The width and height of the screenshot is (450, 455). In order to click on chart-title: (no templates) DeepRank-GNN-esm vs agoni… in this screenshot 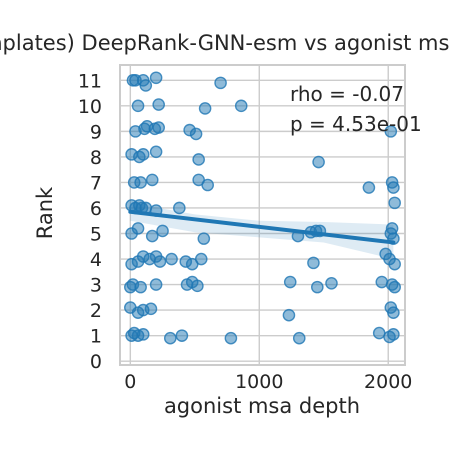, I will do `click(225, 43)`.